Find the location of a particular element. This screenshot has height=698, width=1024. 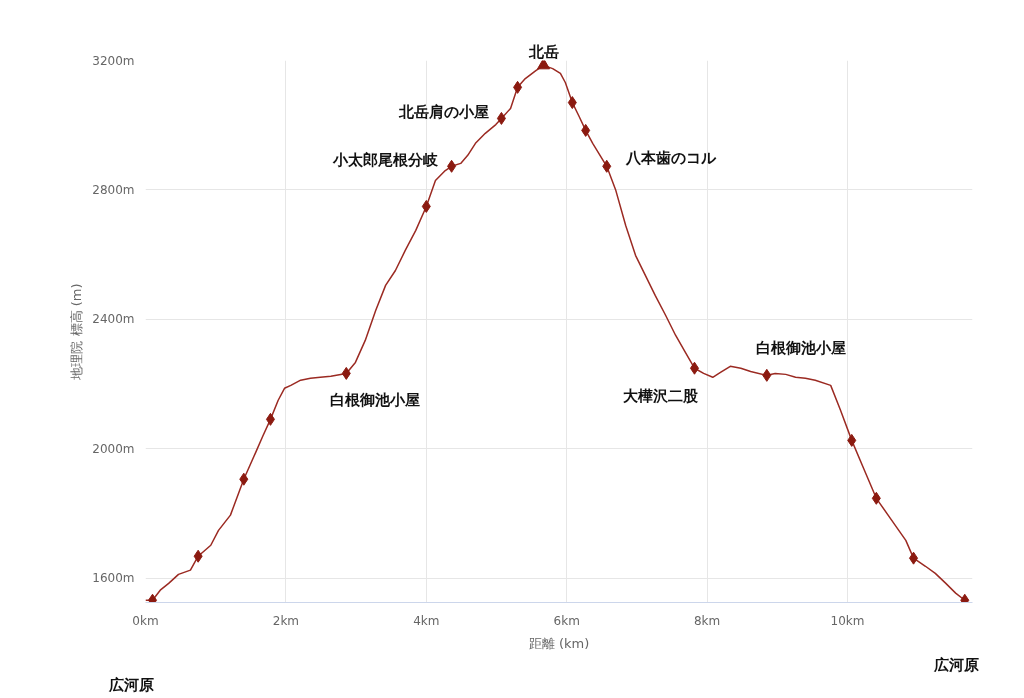

x-axis-title: 距離 (km) is located at coordinates (559, 643).